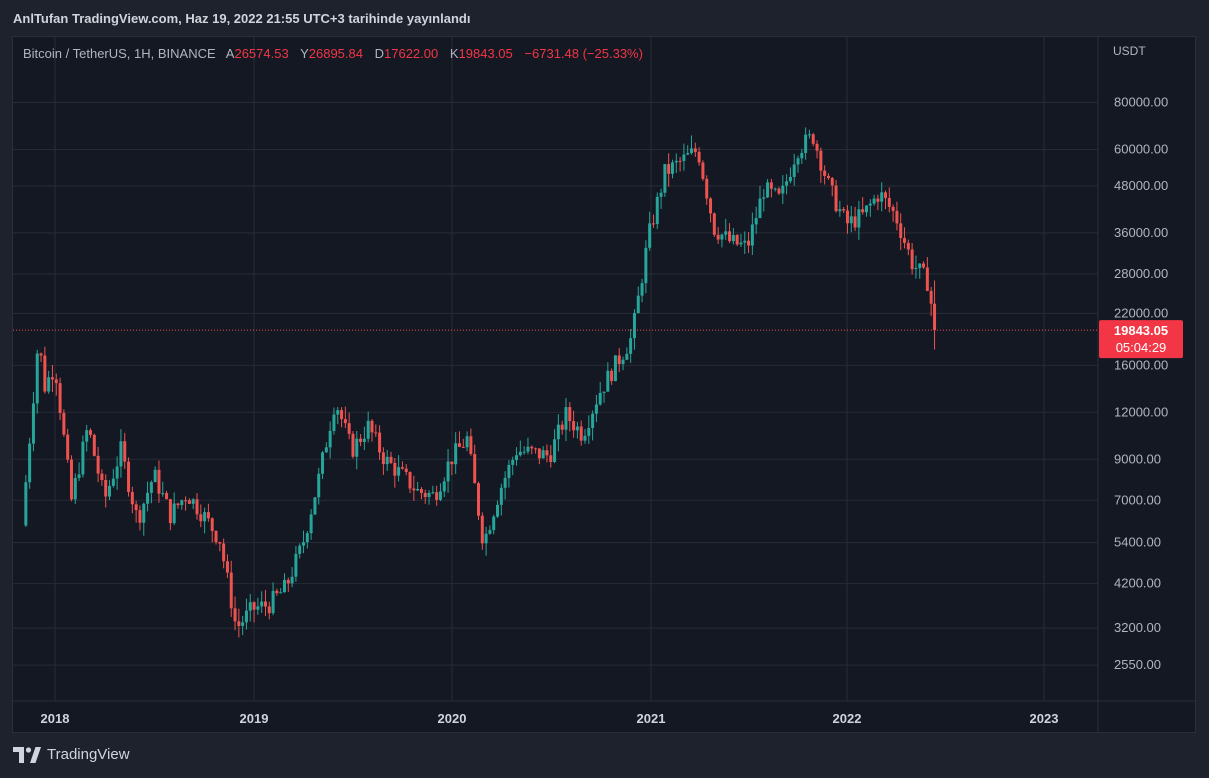 This screenshot has height=778, width=1209. I want to click on price-tick-label: 22000.00, so click(1141, 312).